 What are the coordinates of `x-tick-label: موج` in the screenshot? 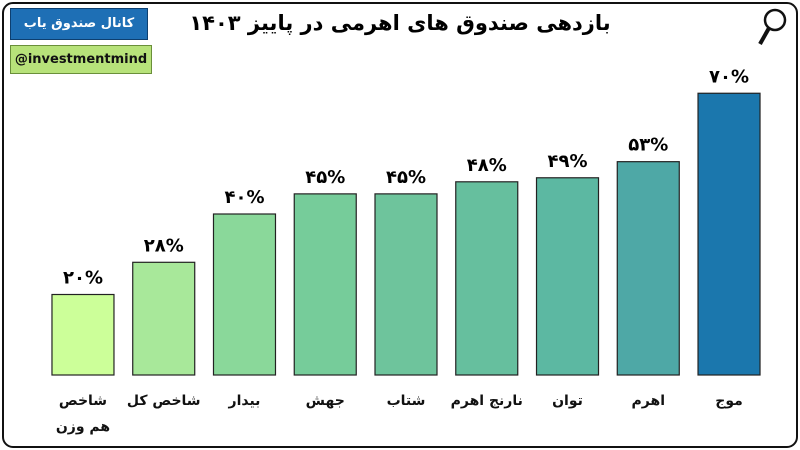 It's located at (729, 401).